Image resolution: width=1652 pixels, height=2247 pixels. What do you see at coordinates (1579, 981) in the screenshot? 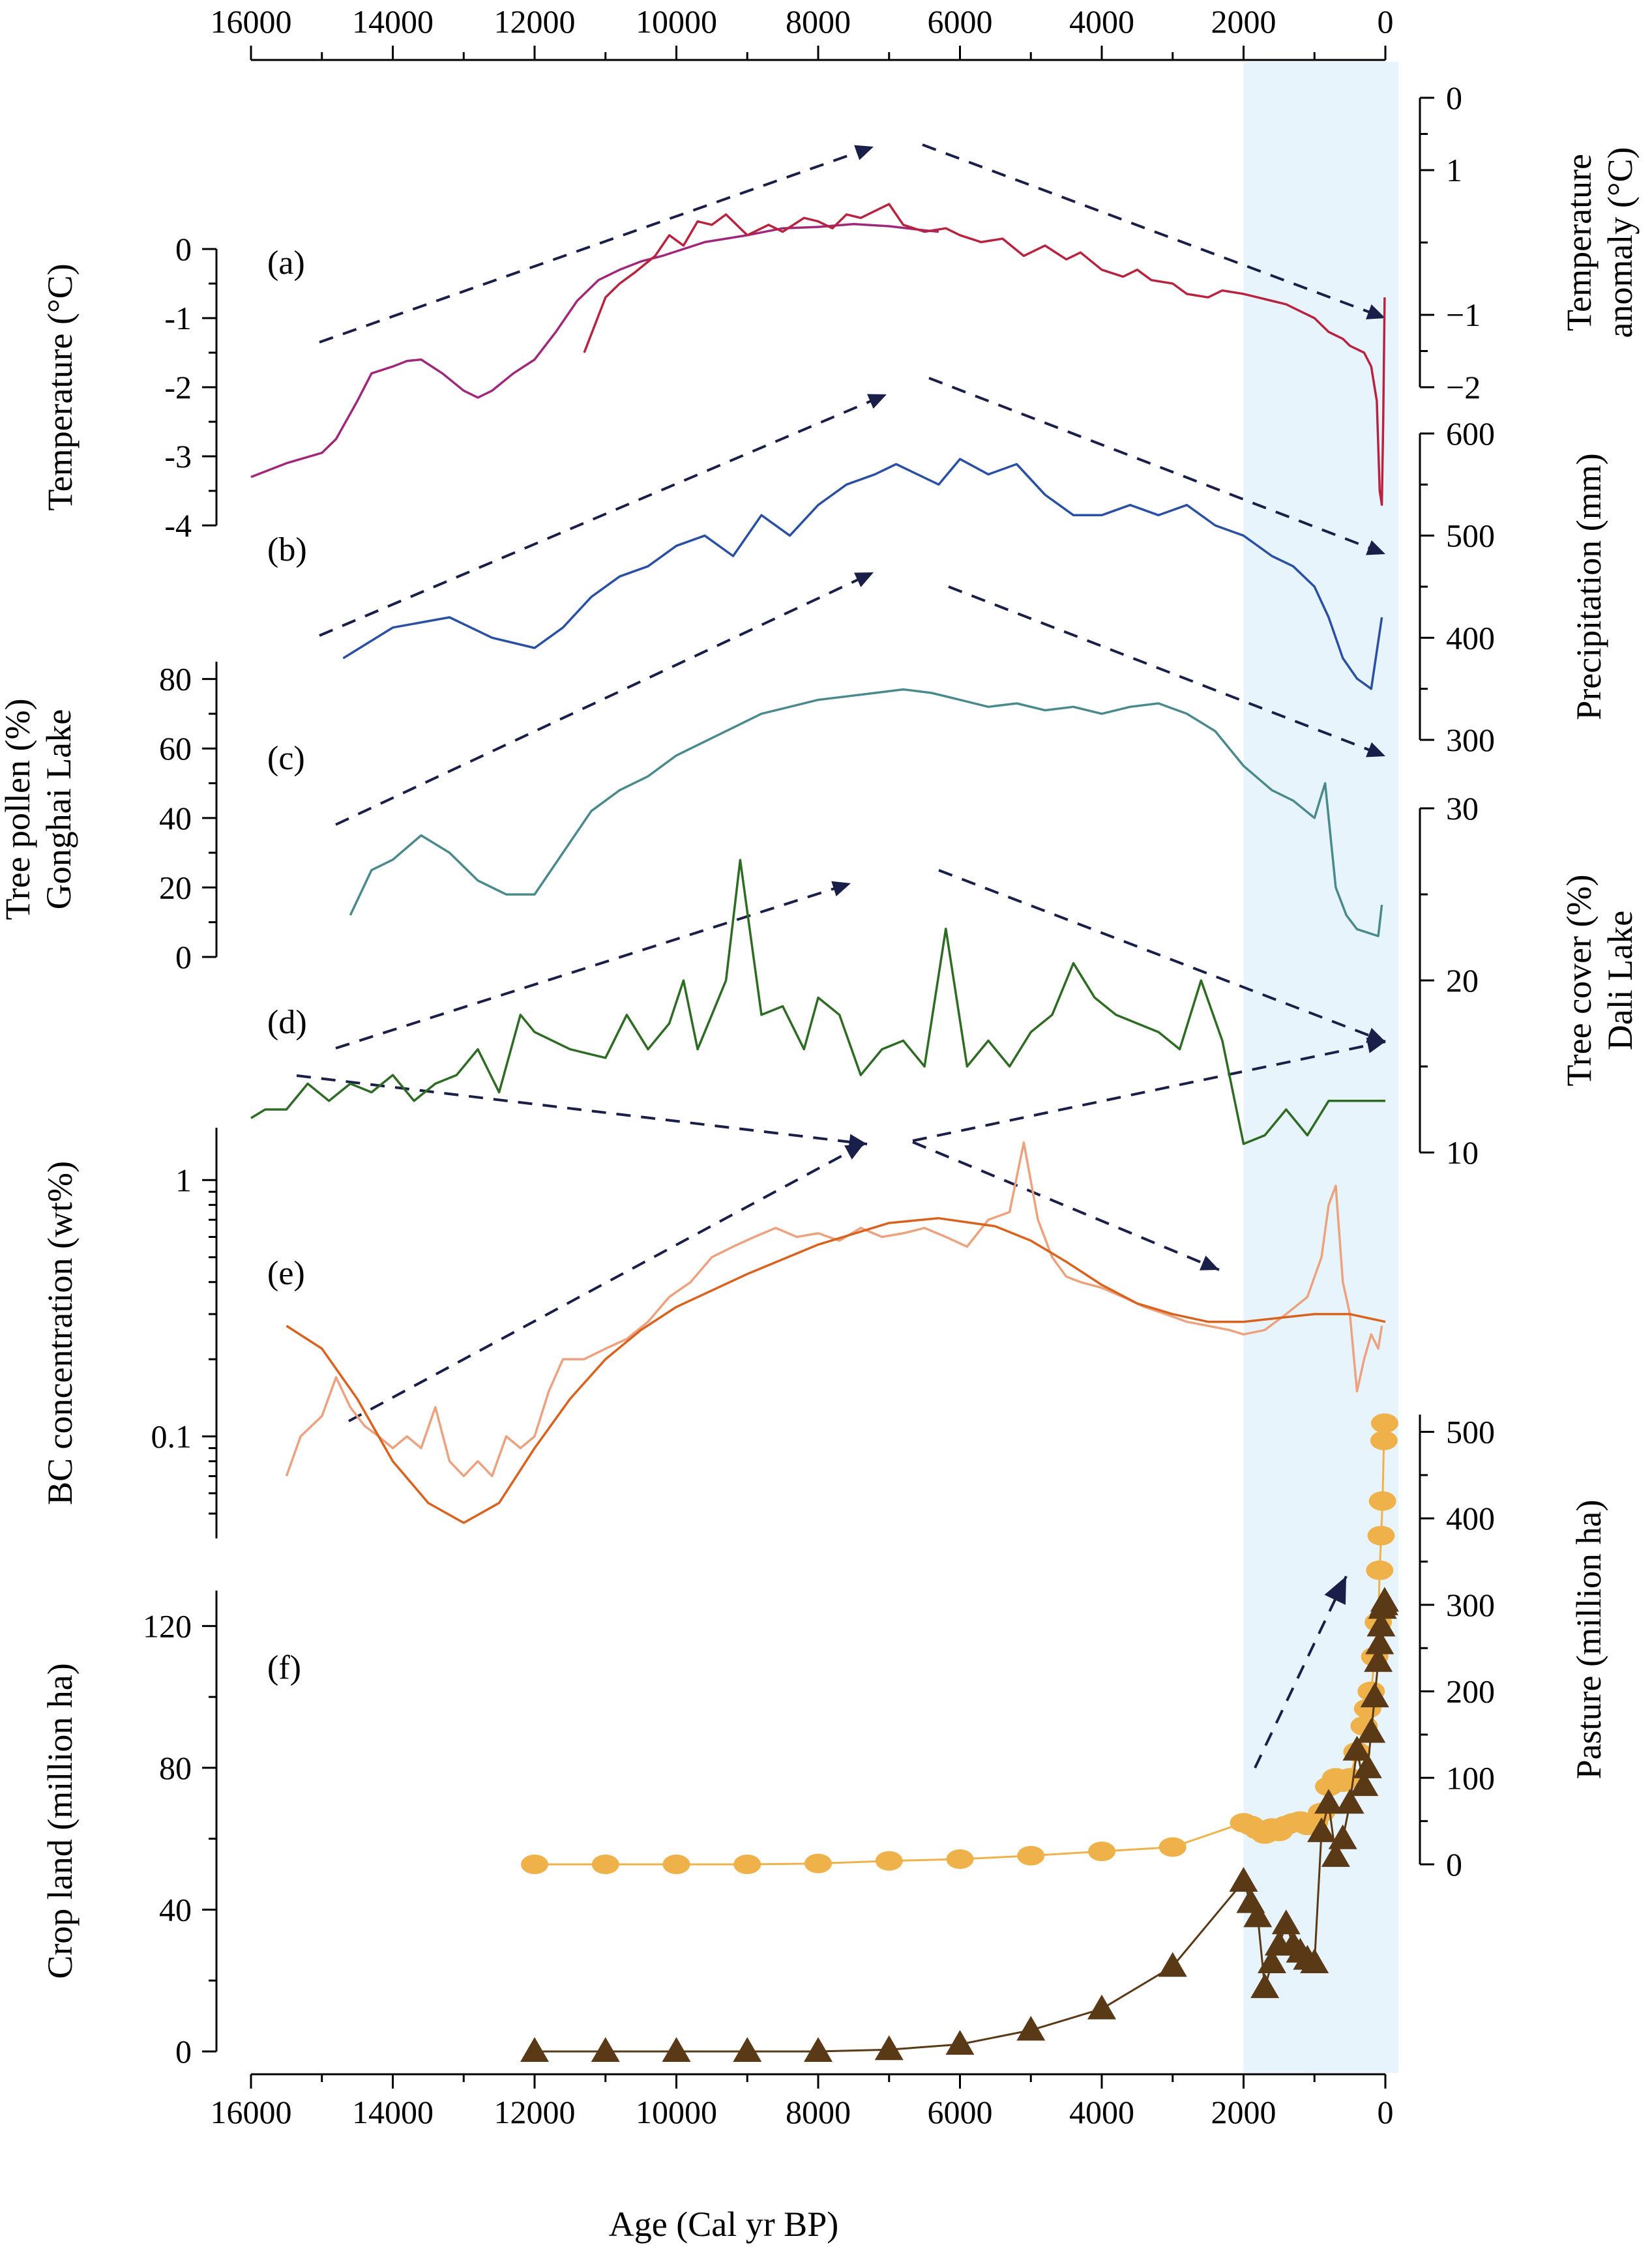
I see `panel-d-right-axis-title-line1: Tree cover (%)` at bounding box center [1579, 981].